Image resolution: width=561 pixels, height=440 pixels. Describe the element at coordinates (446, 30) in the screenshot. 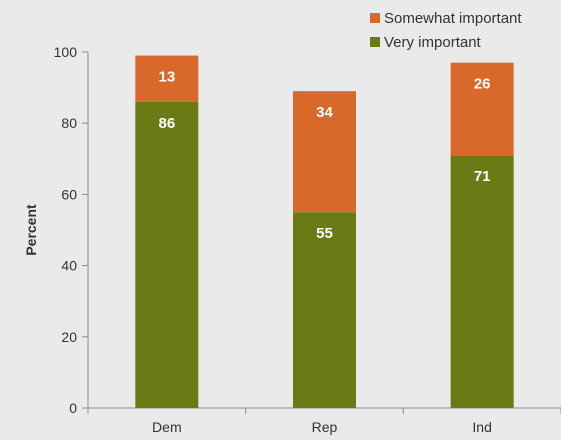

I see `legend: Somewhat important Very important` at that location.